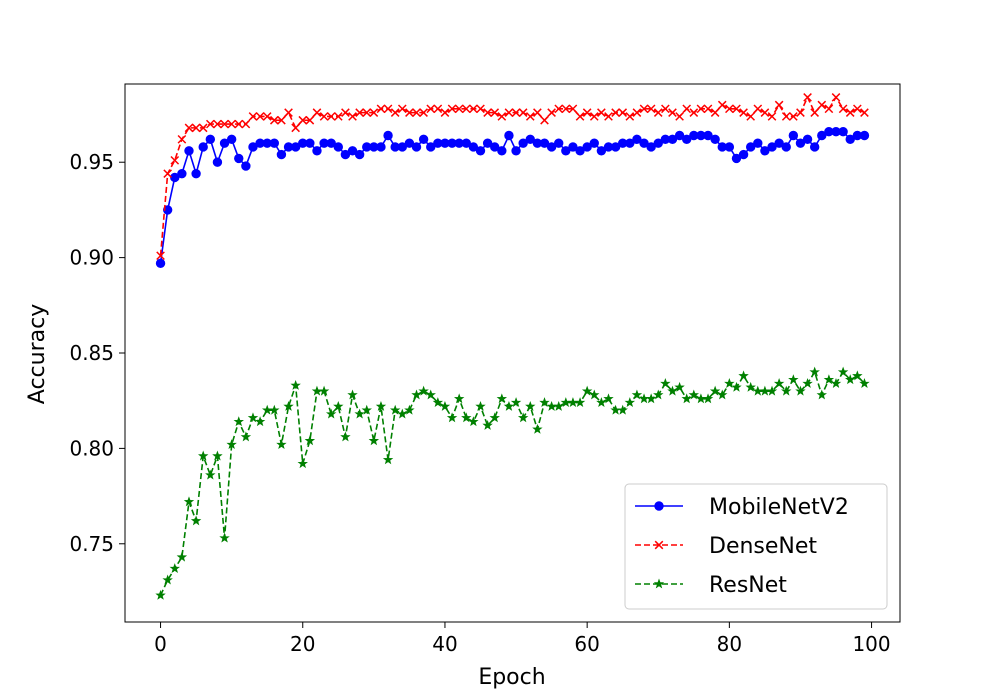 This screenshot has width=1000, height=700. I want to click on series-mobilenetv2, so click(512, 197).